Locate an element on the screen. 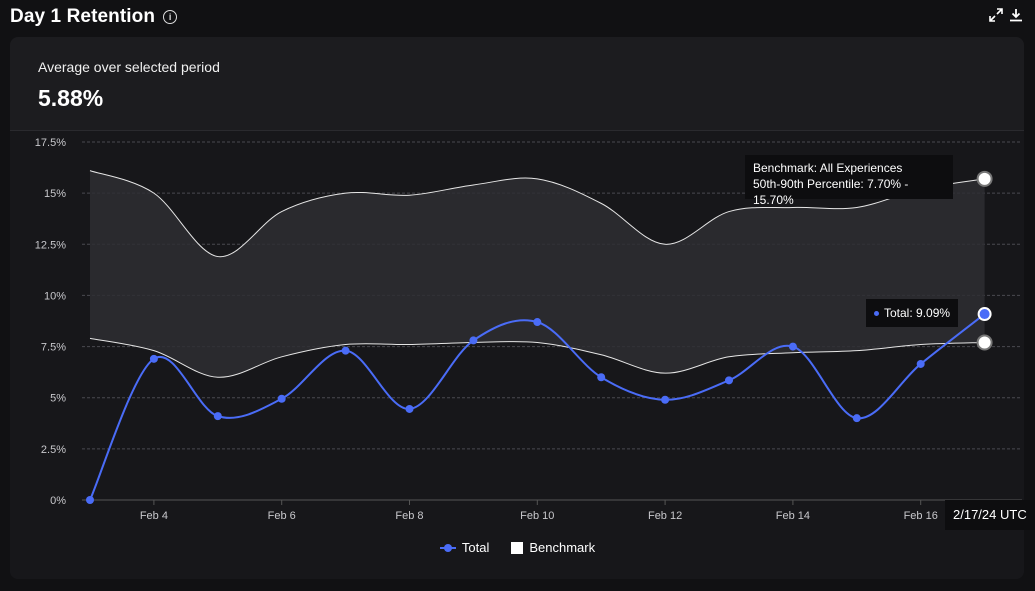 The width and height of the screenshot is (1035, 591). benchmark-upper-line is located at coordinates (537, 214).